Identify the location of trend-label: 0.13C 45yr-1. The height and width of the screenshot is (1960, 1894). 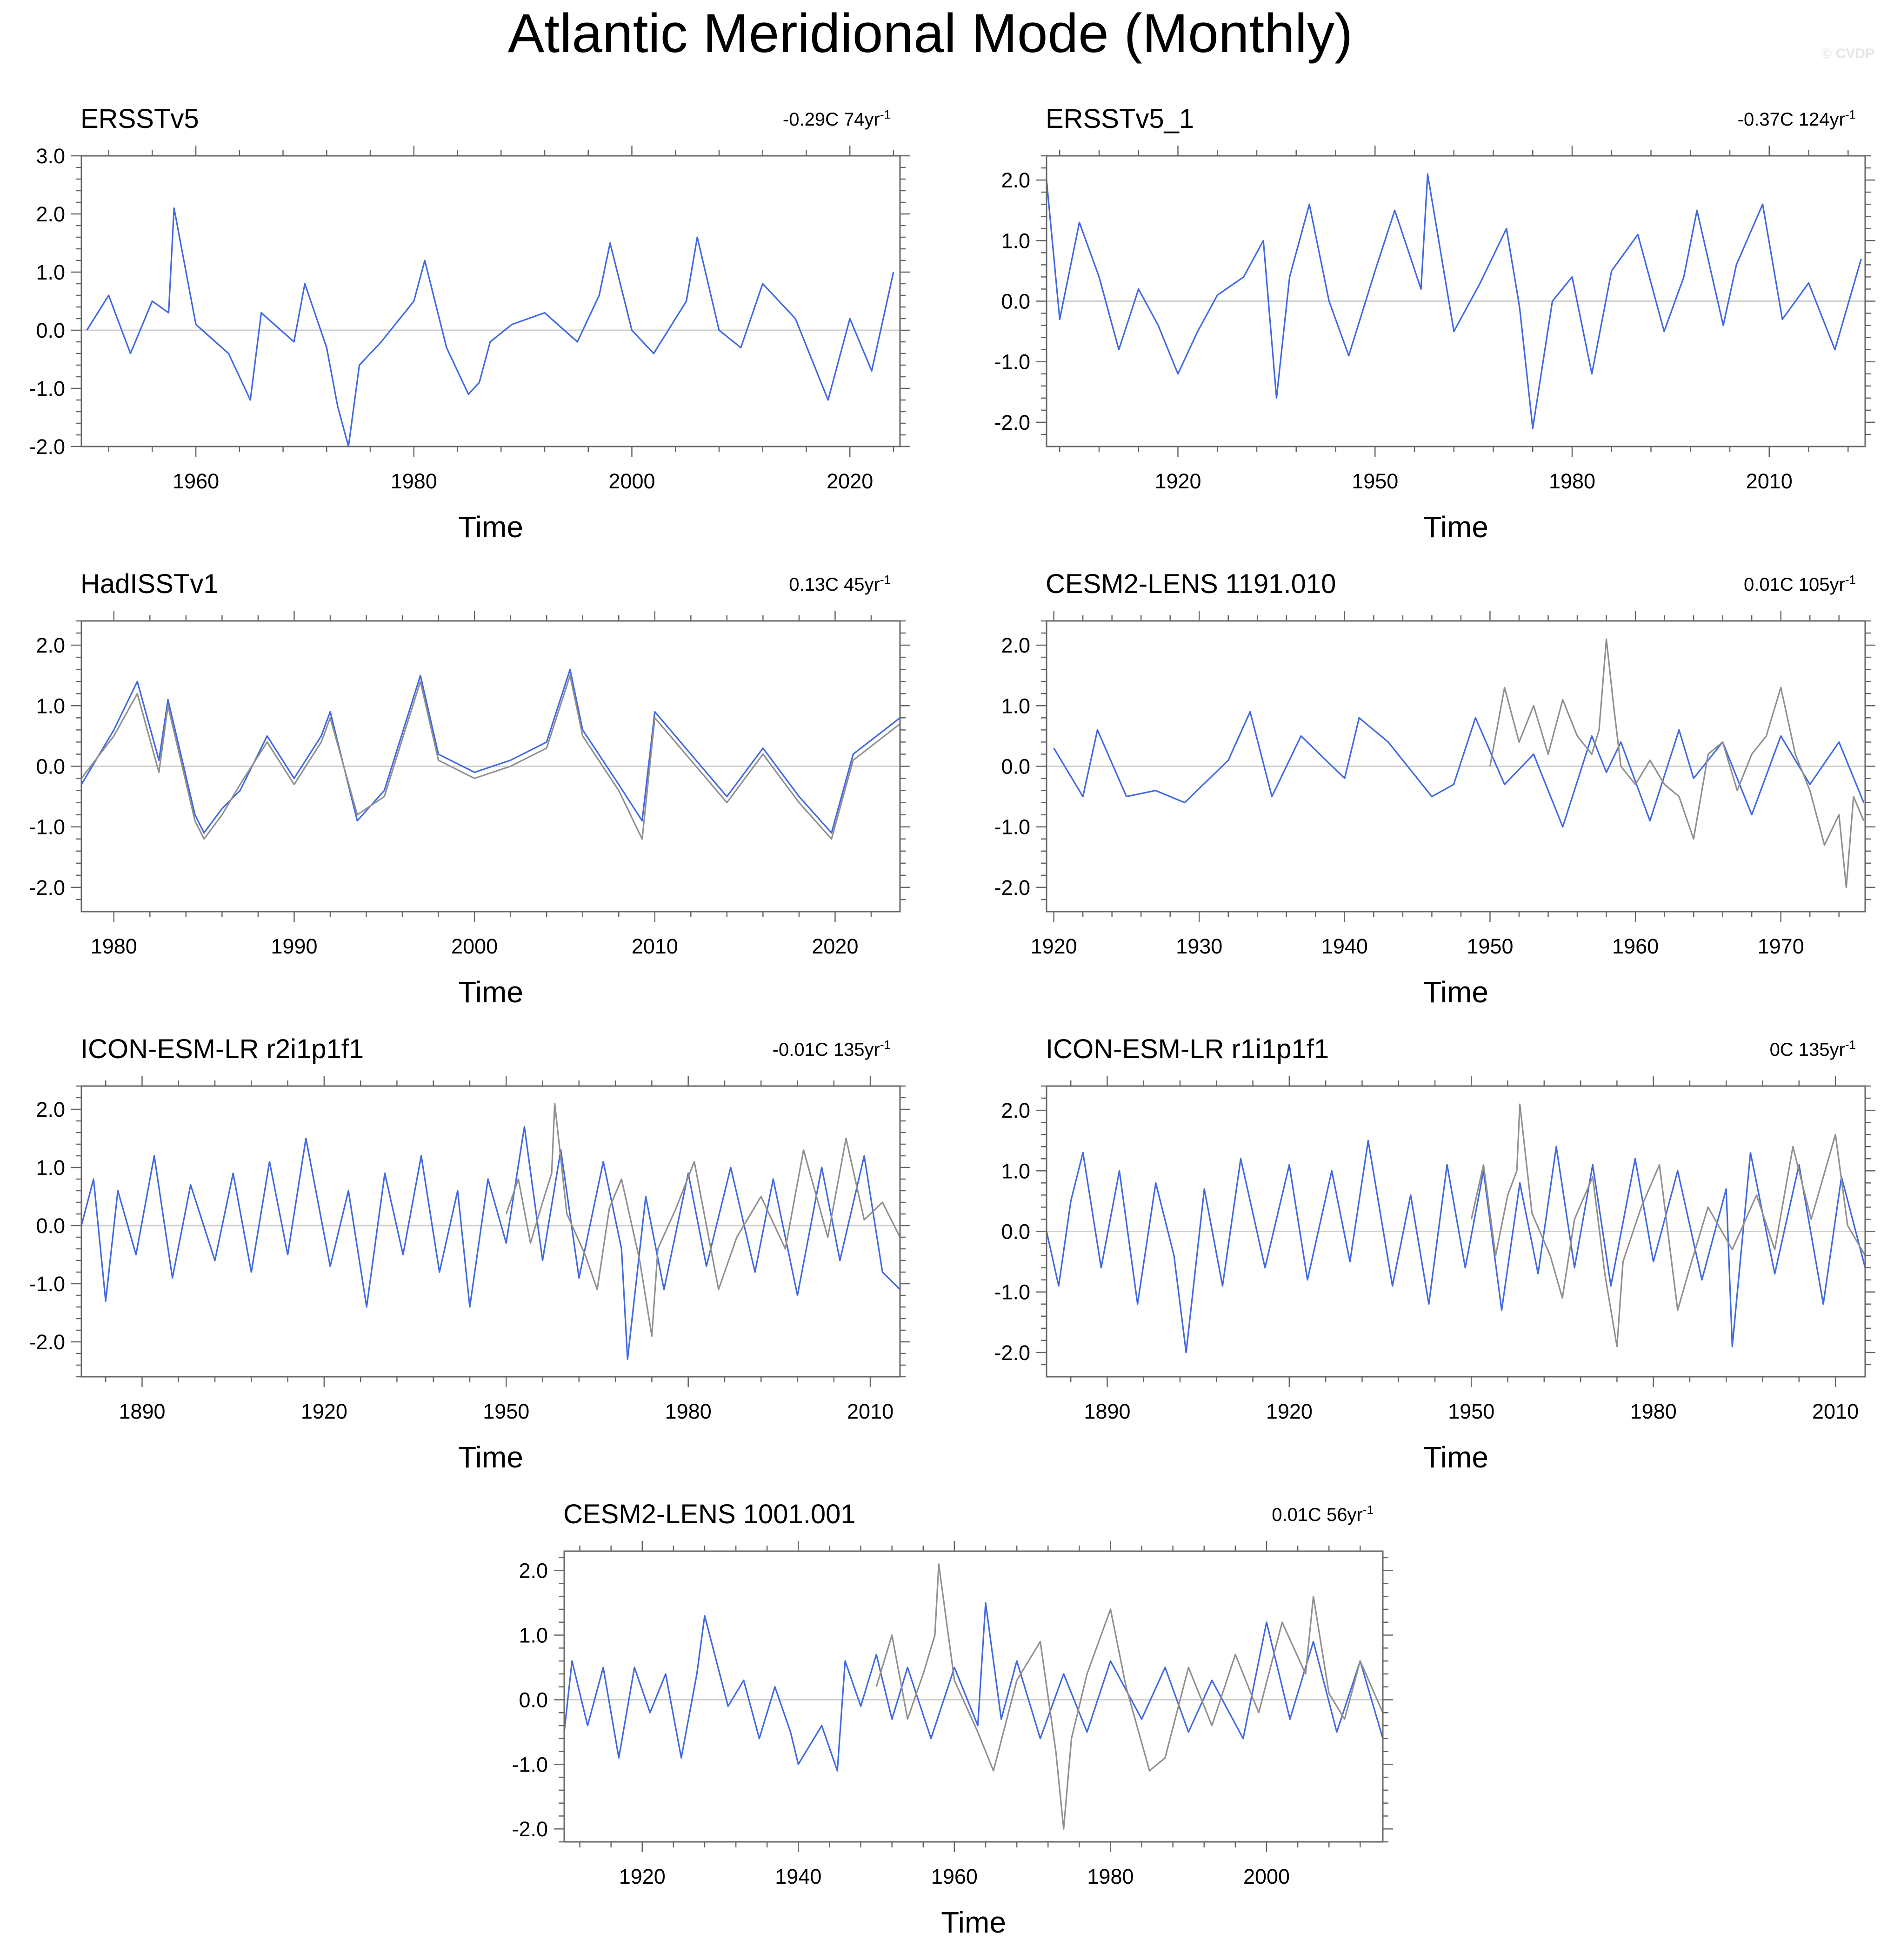
(840, 584).